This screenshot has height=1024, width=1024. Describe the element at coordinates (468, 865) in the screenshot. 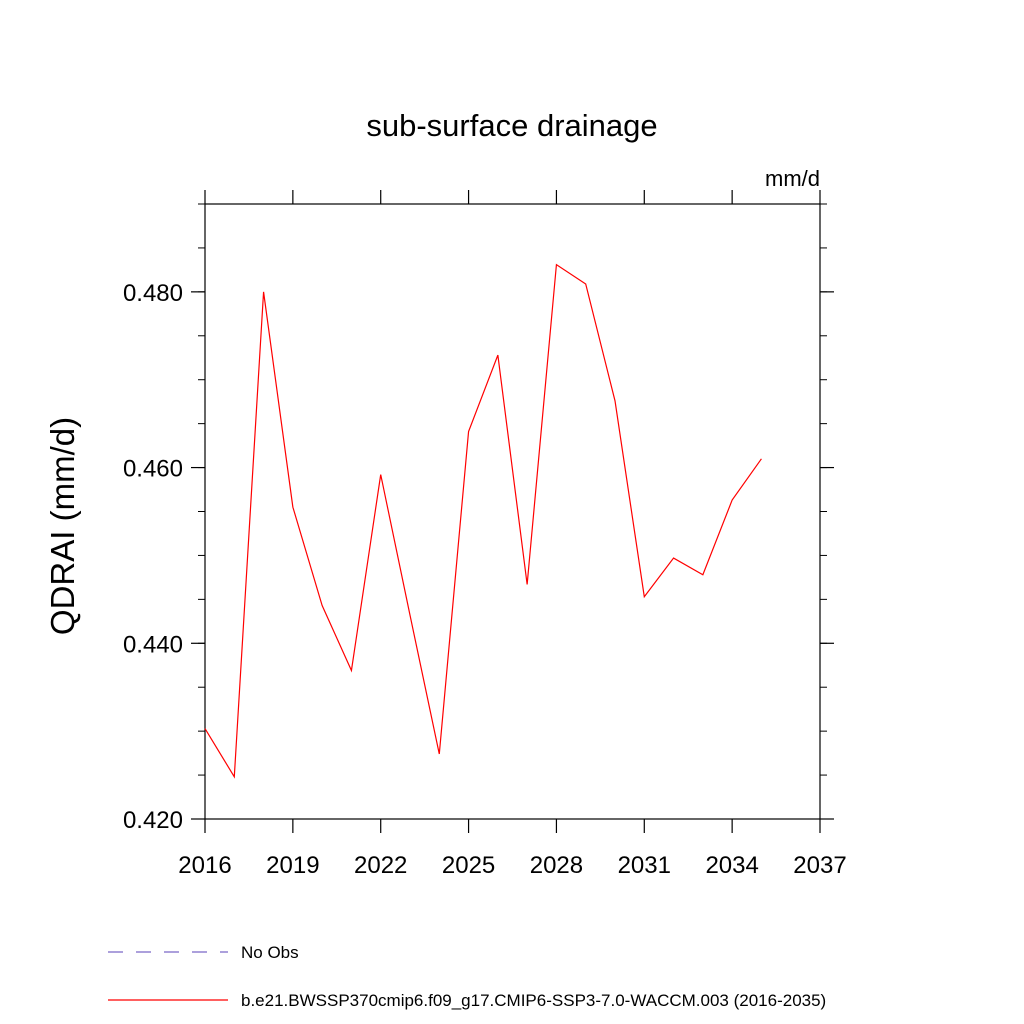

I see `x-tick-label: 2025` at that location.